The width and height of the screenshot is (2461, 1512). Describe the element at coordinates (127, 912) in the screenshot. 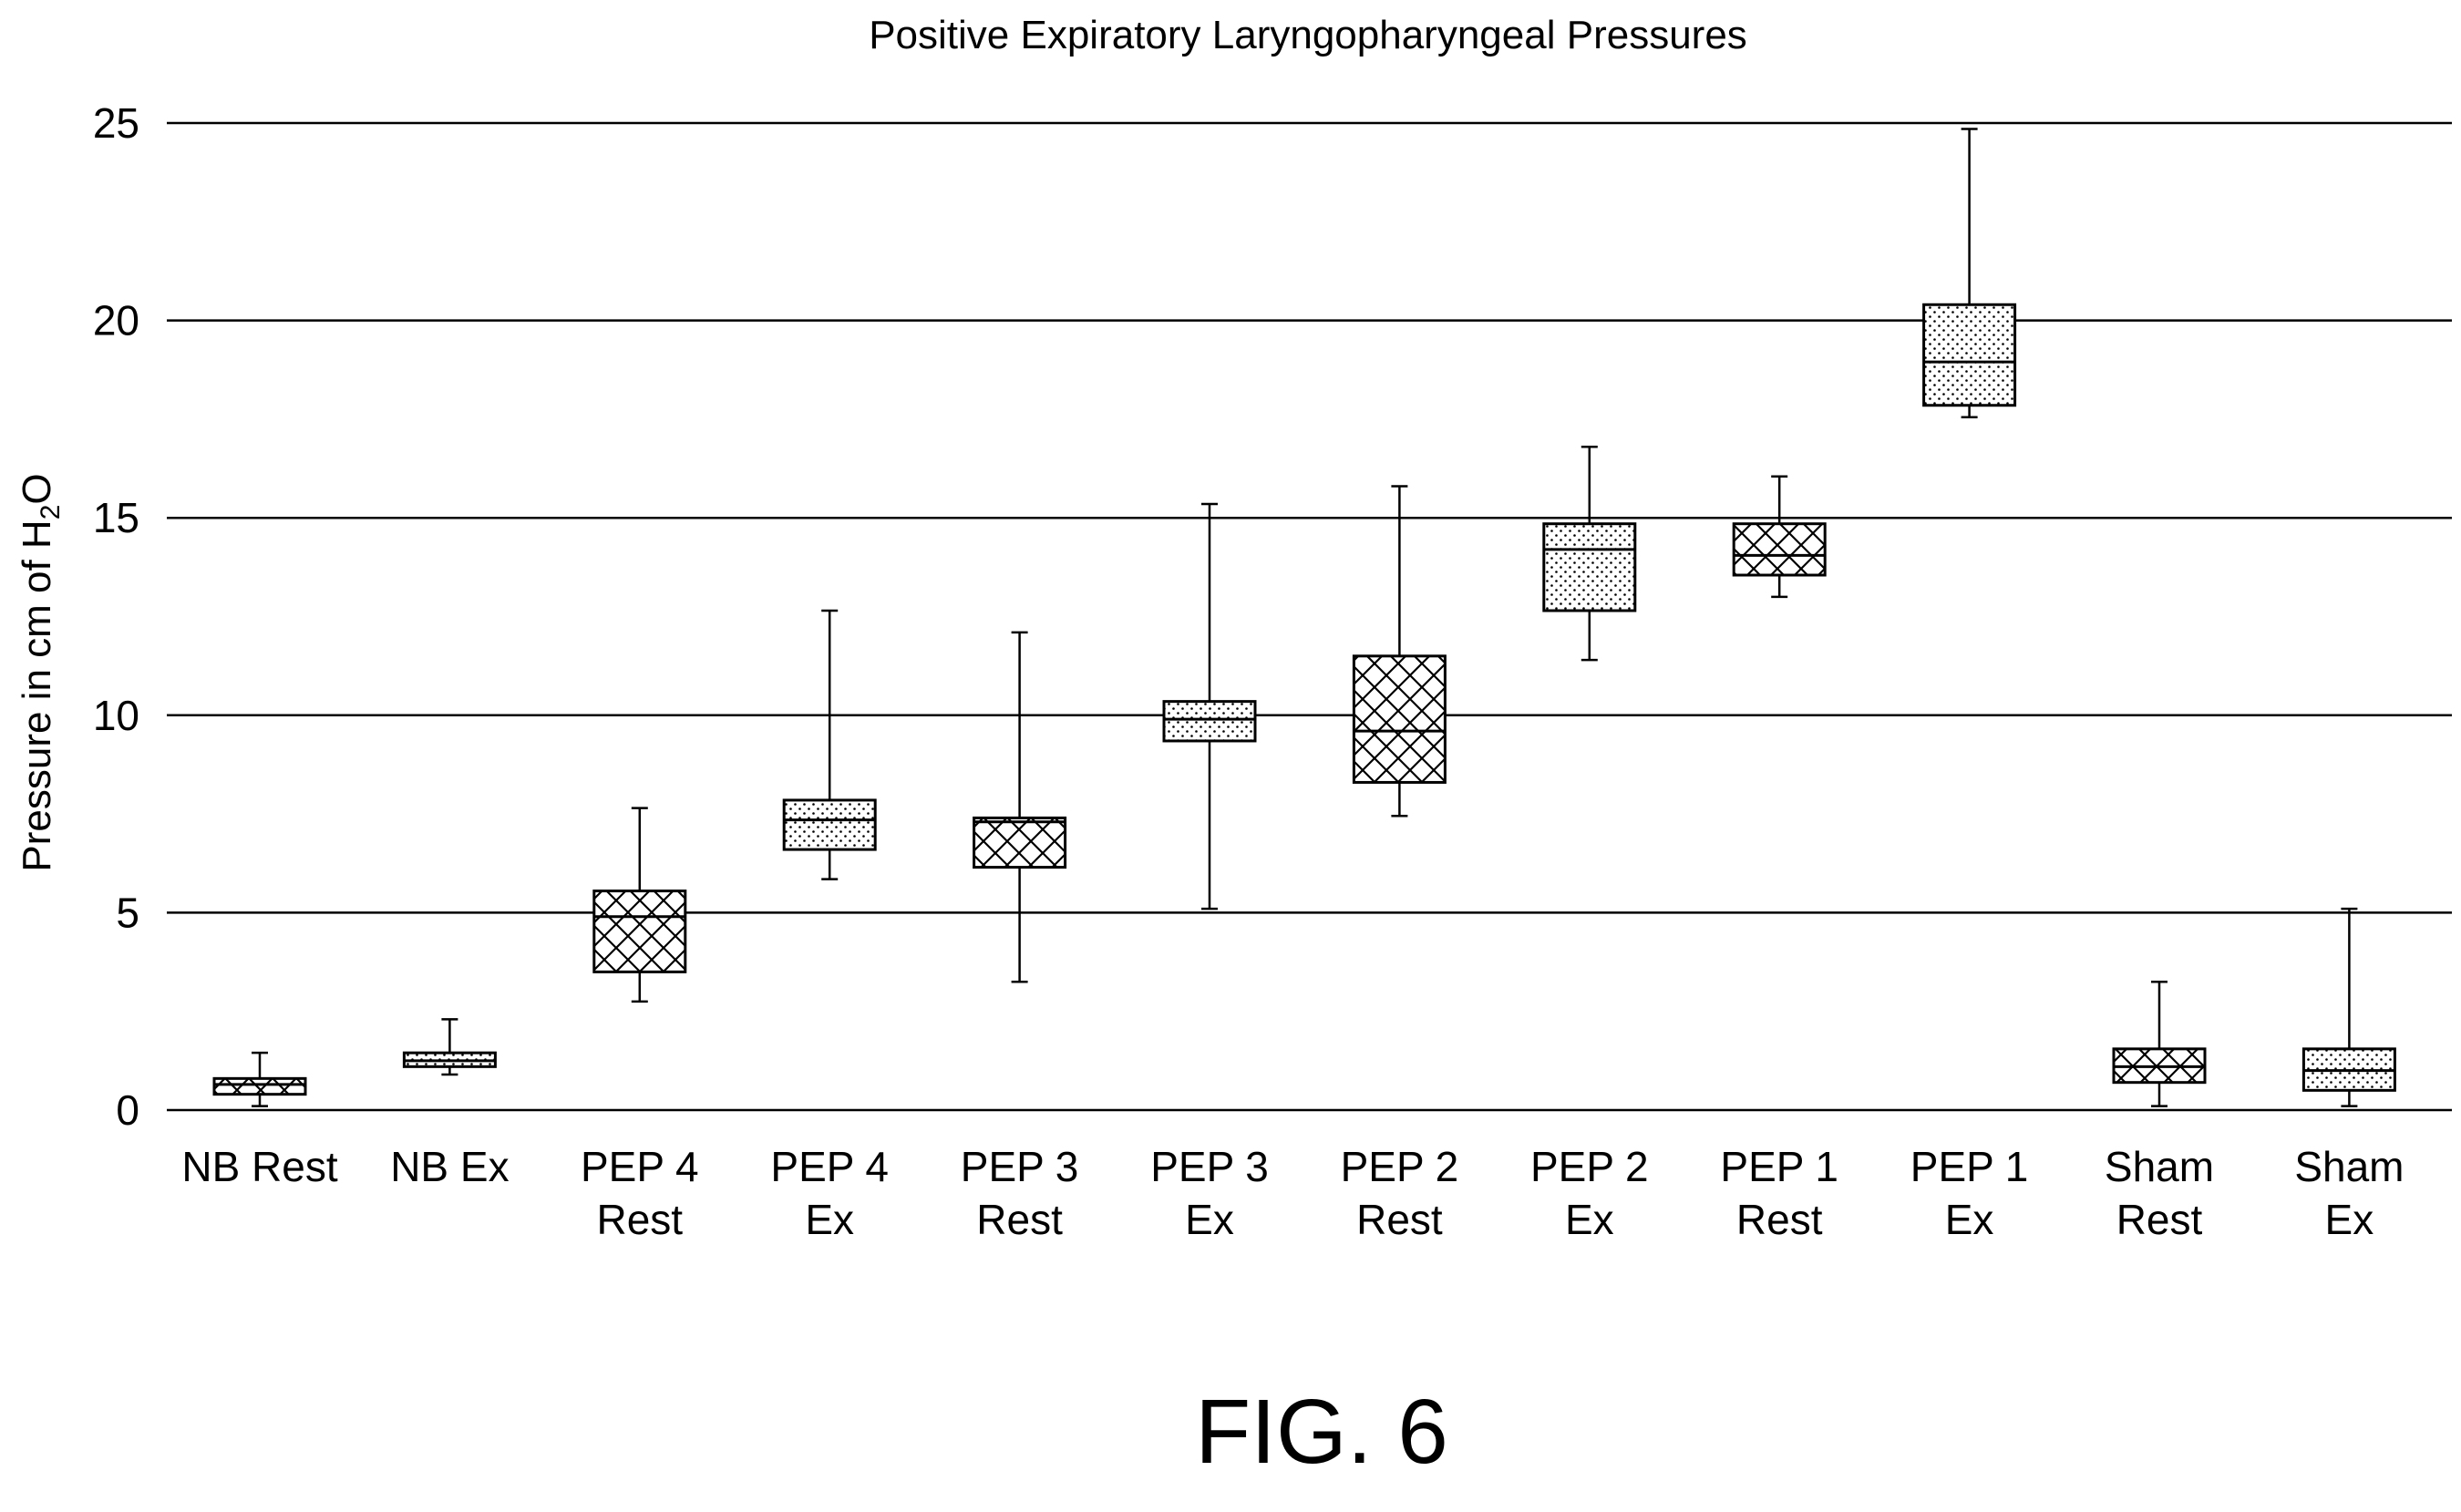

I see `y-tick-label: 5` at that location.